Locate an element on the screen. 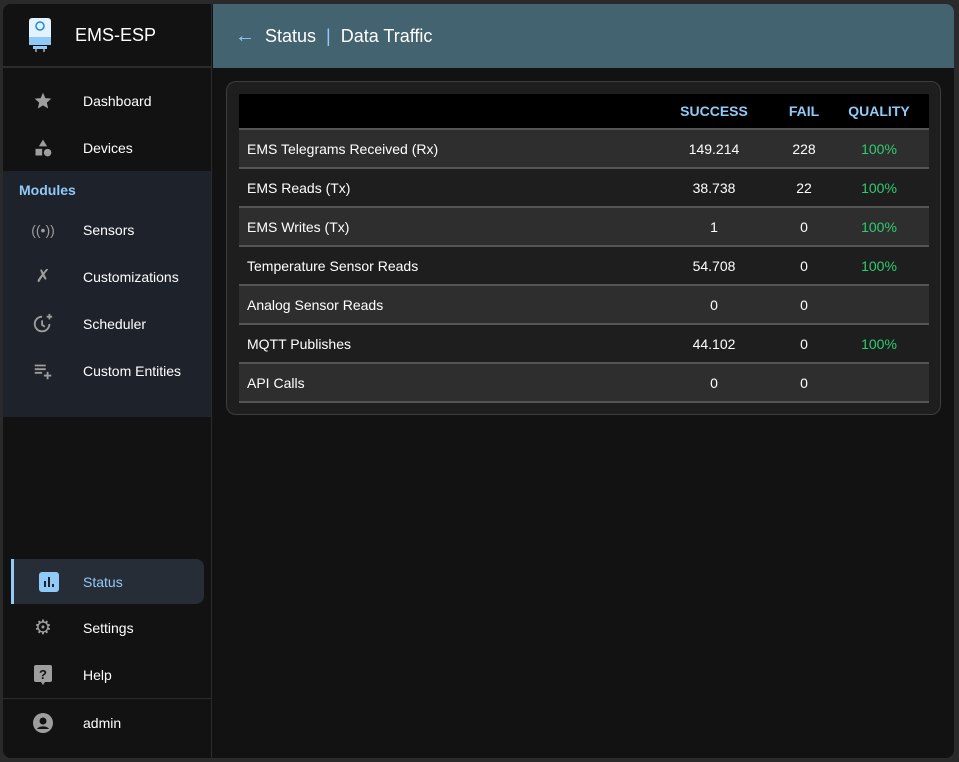 The image size is (959, 762). bar-chart-icon is located at coordinates (48, 581).